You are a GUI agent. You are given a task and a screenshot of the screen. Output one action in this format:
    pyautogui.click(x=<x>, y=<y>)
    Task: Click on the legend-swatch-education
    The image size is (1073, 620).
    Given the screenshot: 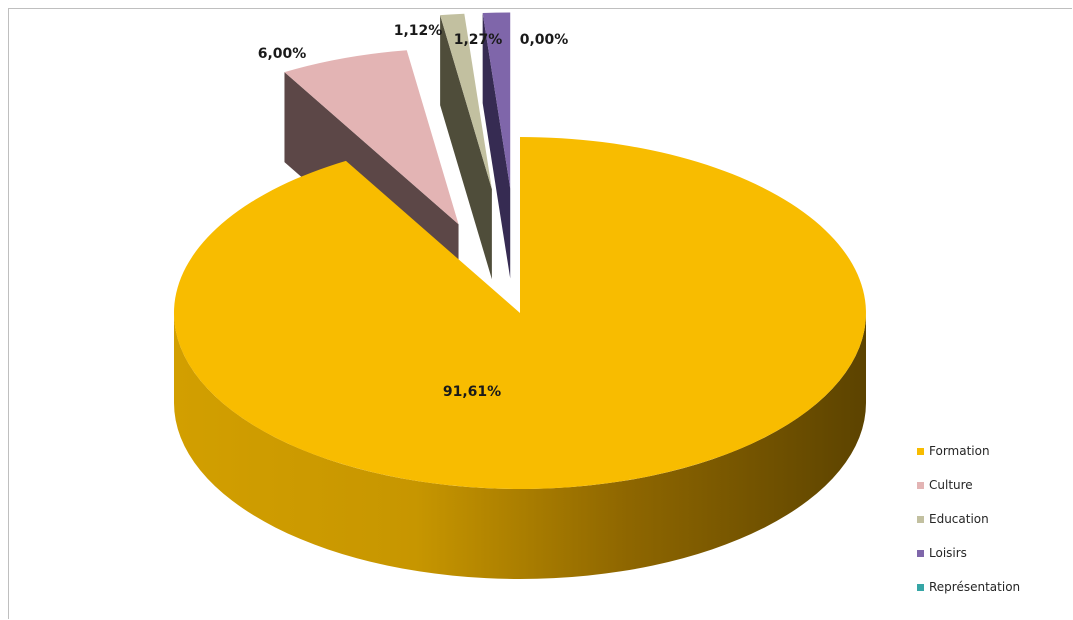 What is the action you would take?
    pyautogui.click(x=920, y=519)
    